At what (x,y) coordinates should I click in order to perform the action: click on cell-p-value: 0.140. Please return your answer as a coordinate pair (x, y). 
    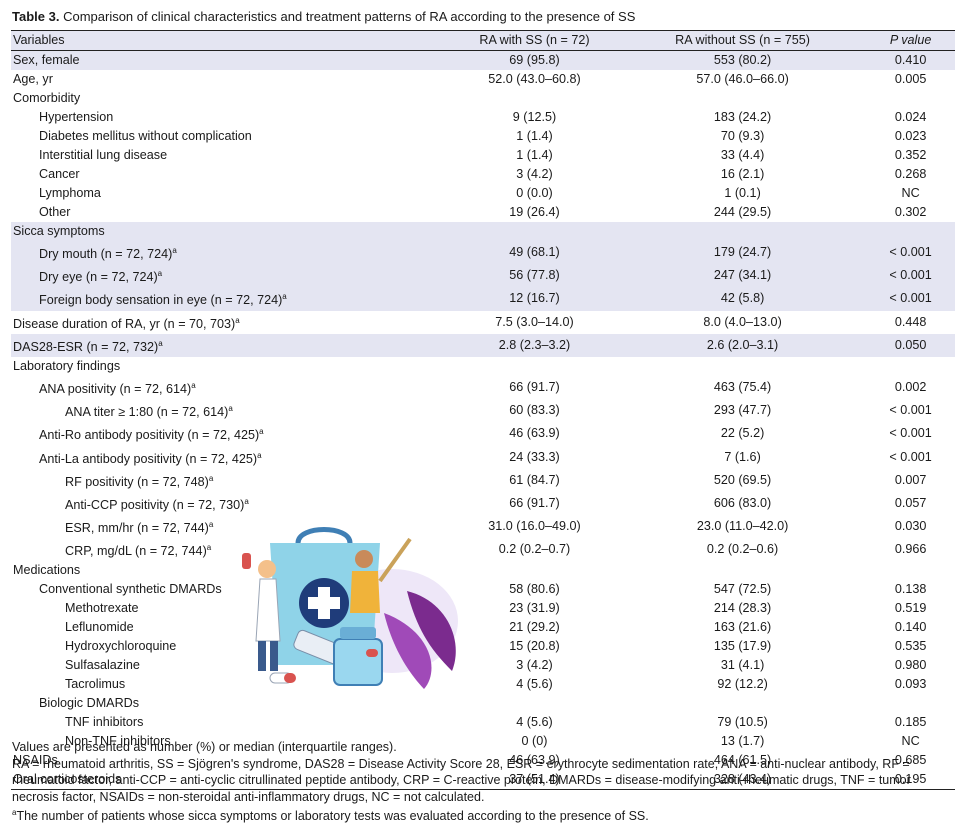
    Looking at the image, I should click on (910, 627).